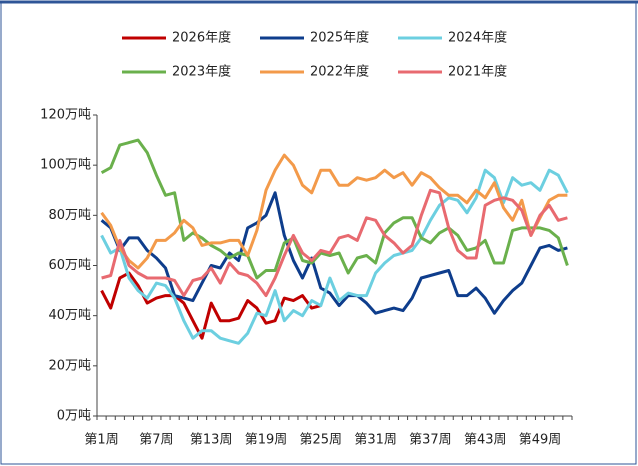  Describe the element at coordinates (65, 115) in the screenshot. I see `y-tick-label: 120万吨` at that location.